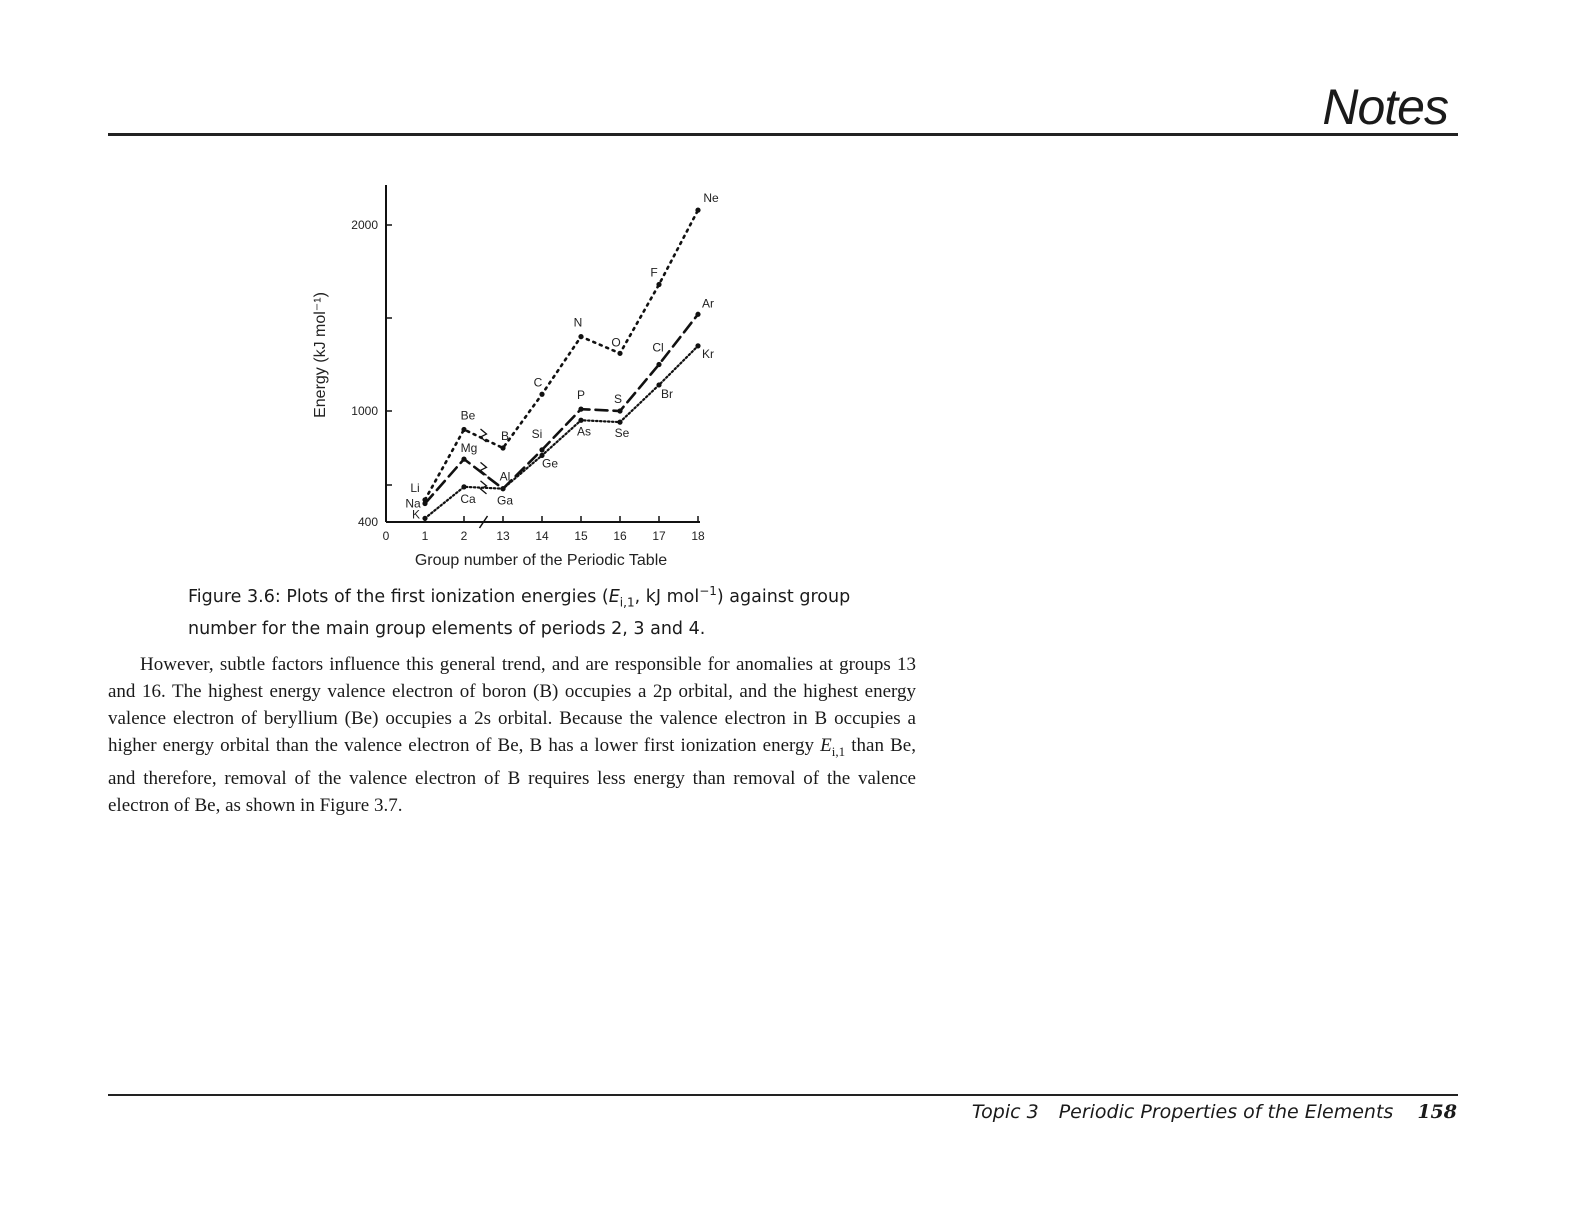 This screenshot has width=1584, height=1223. I want to click on element-label-F: F, so click(653, 273).